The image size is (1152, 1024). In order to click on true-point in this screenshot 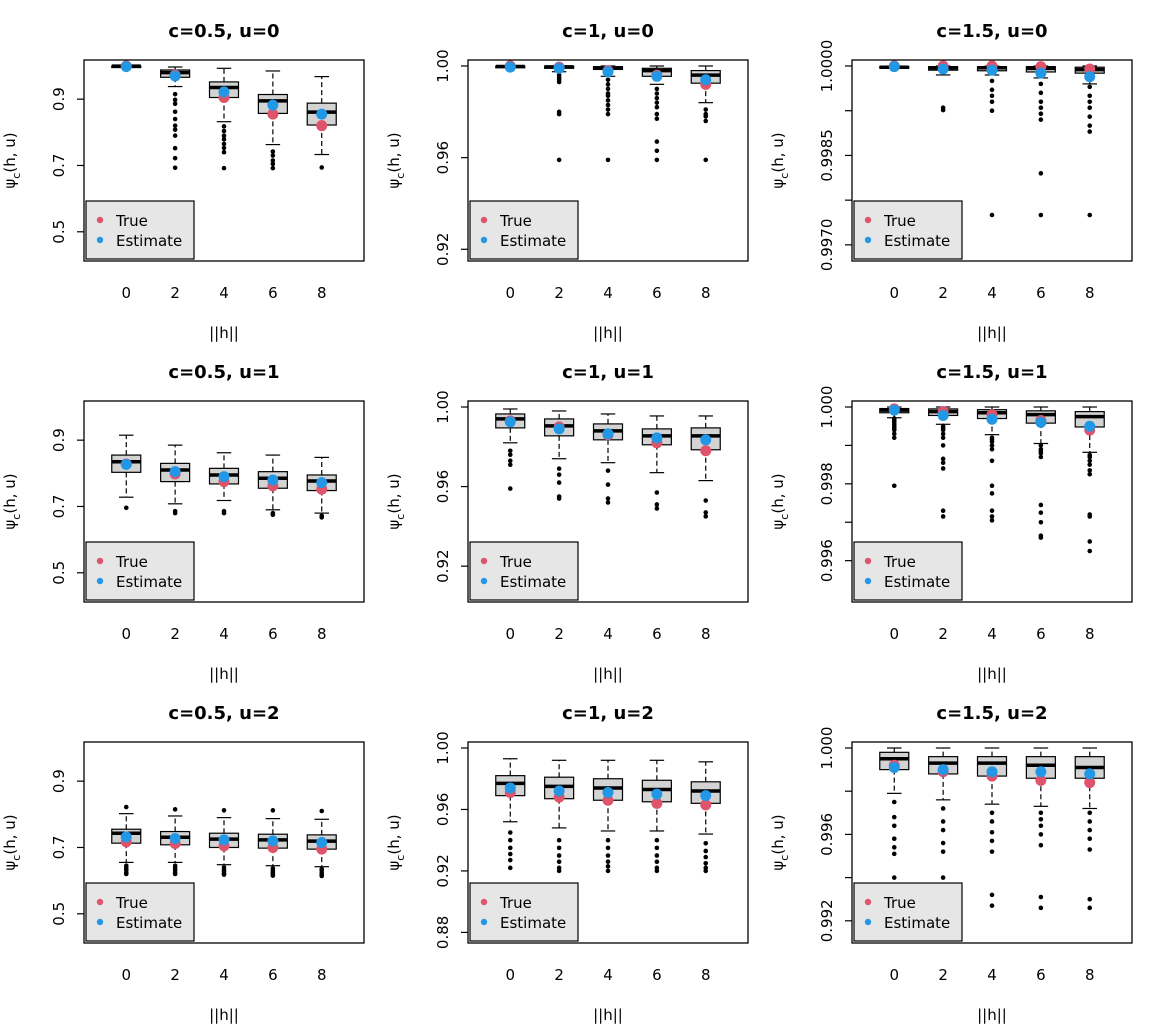, I will do `click(1090, 783)`.